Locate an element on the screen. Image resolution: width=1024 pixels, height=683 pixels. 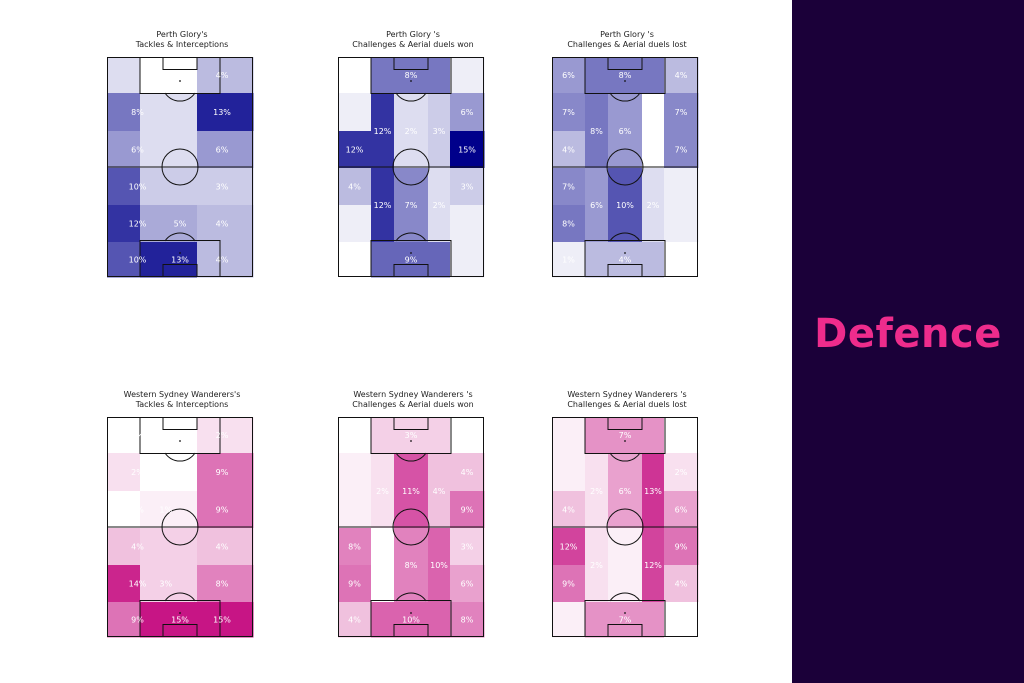
data-label: 2% is located at coordinates (382, 491).